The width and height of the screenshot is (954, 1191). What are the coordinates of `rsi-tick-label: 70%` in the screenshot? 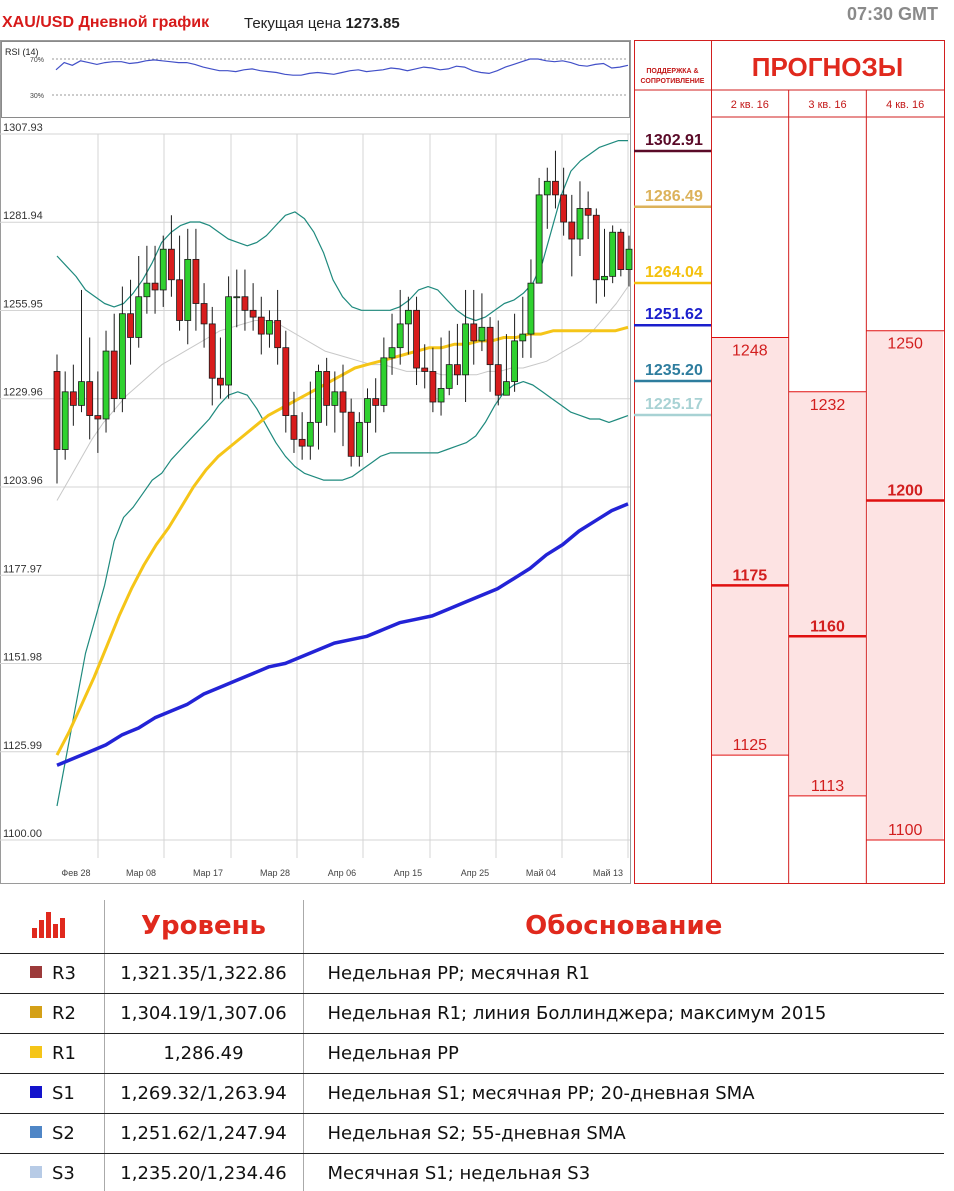 It's located at (37, 60).